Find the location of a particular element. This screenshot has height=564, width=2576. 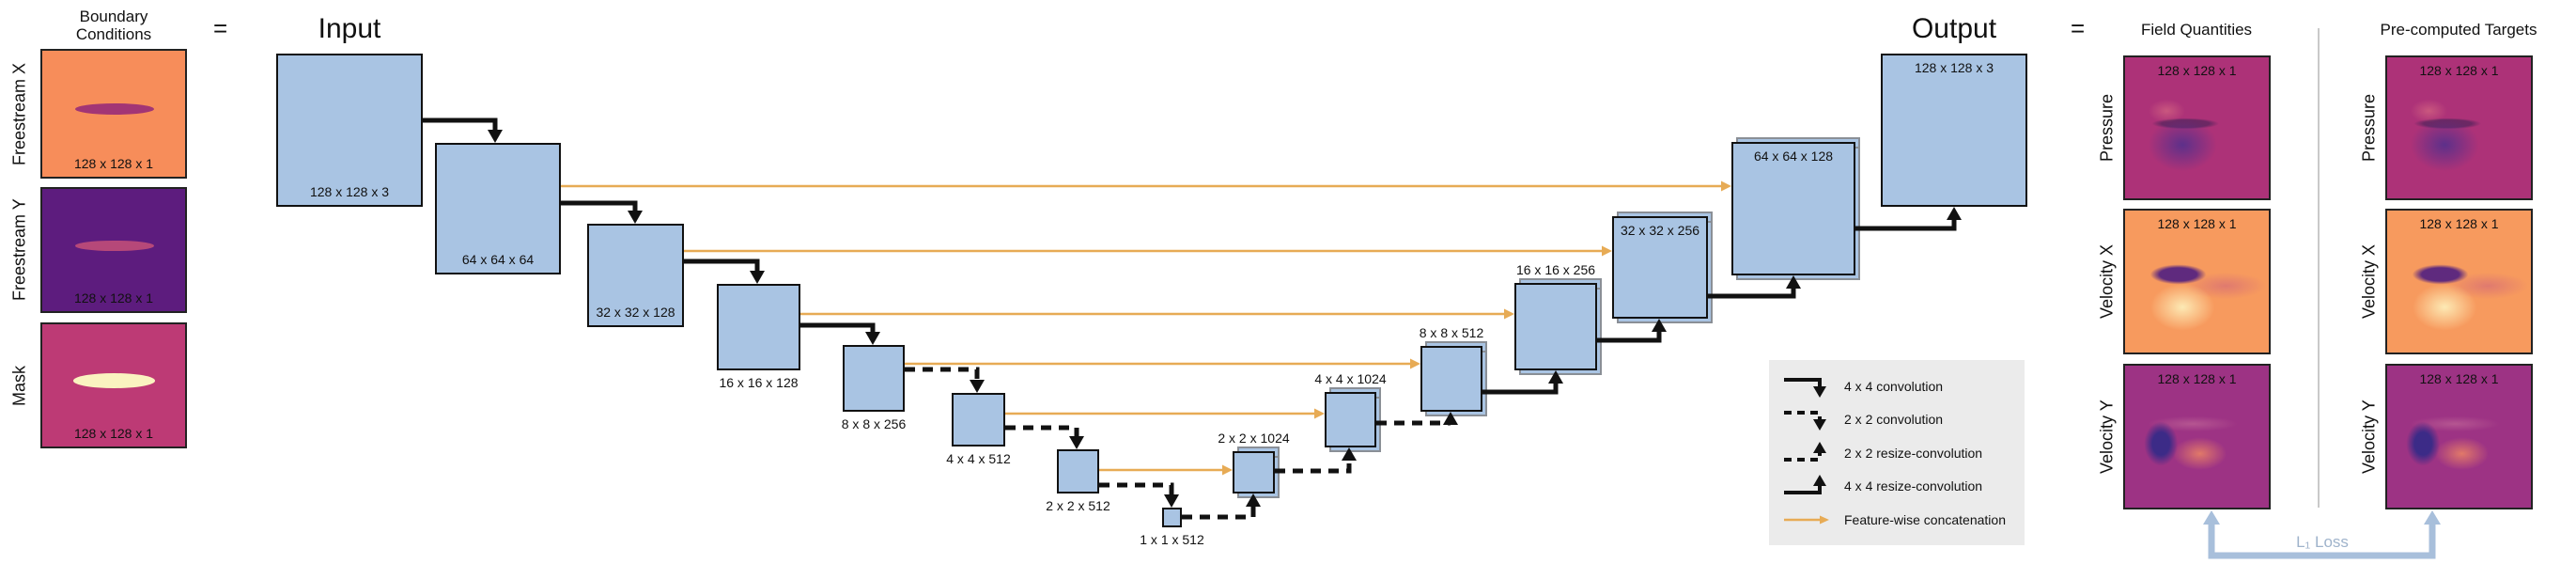

unet-block-label-dec-2: 2 x 2 x 1024 is located at coordinates (1254, 438).